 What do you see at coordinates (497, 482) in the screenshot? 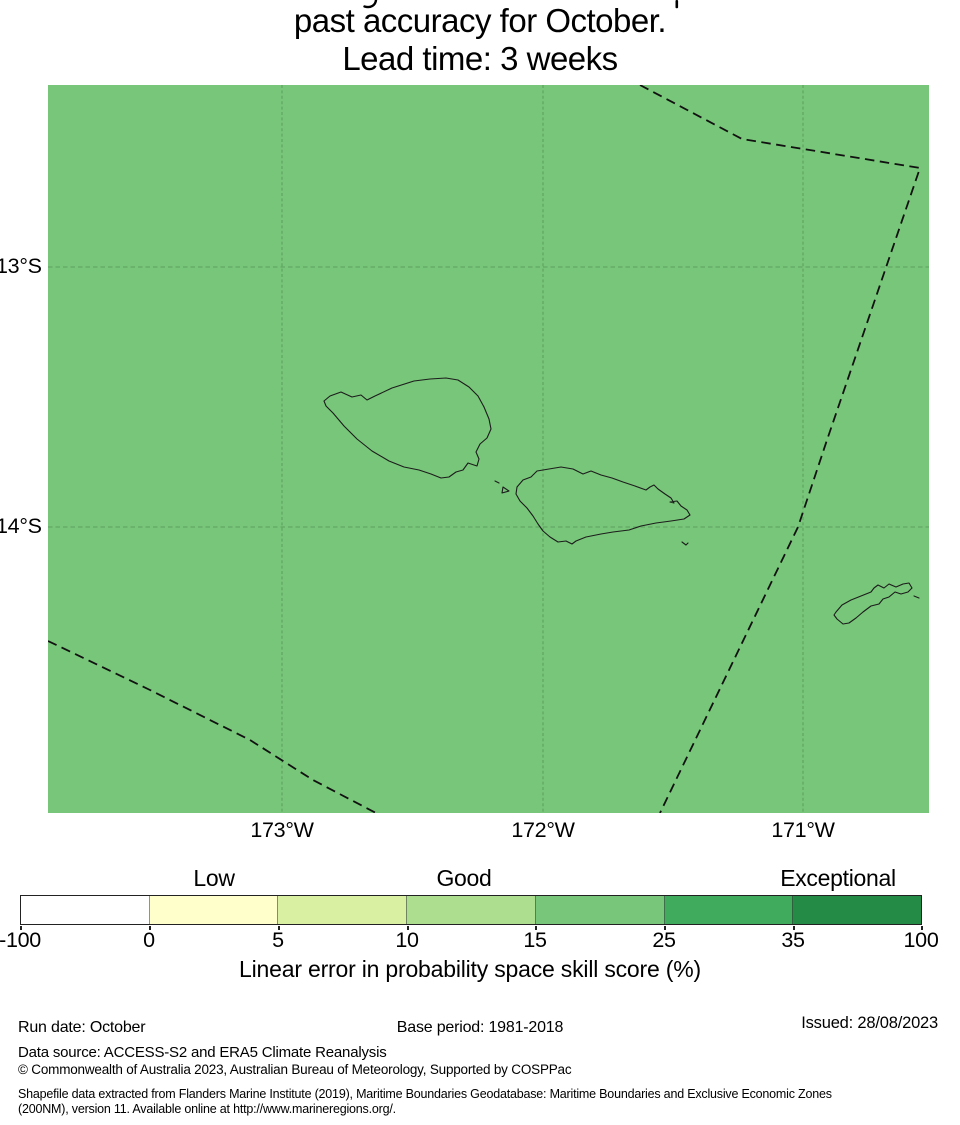
I see `apolima-islet-outline` at bounding box center [497, 482].